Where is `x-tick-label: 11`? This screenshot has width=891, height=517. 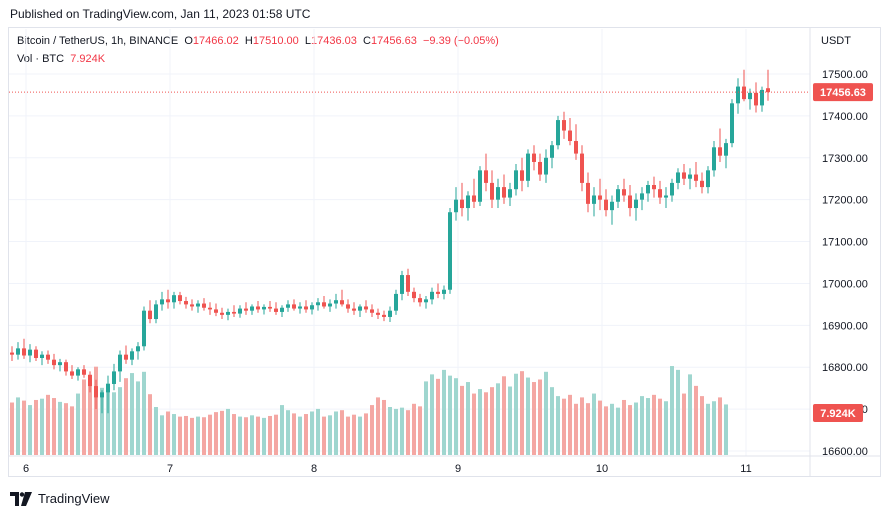
x-tick-label: 11 is located at coordinates (745, 469).